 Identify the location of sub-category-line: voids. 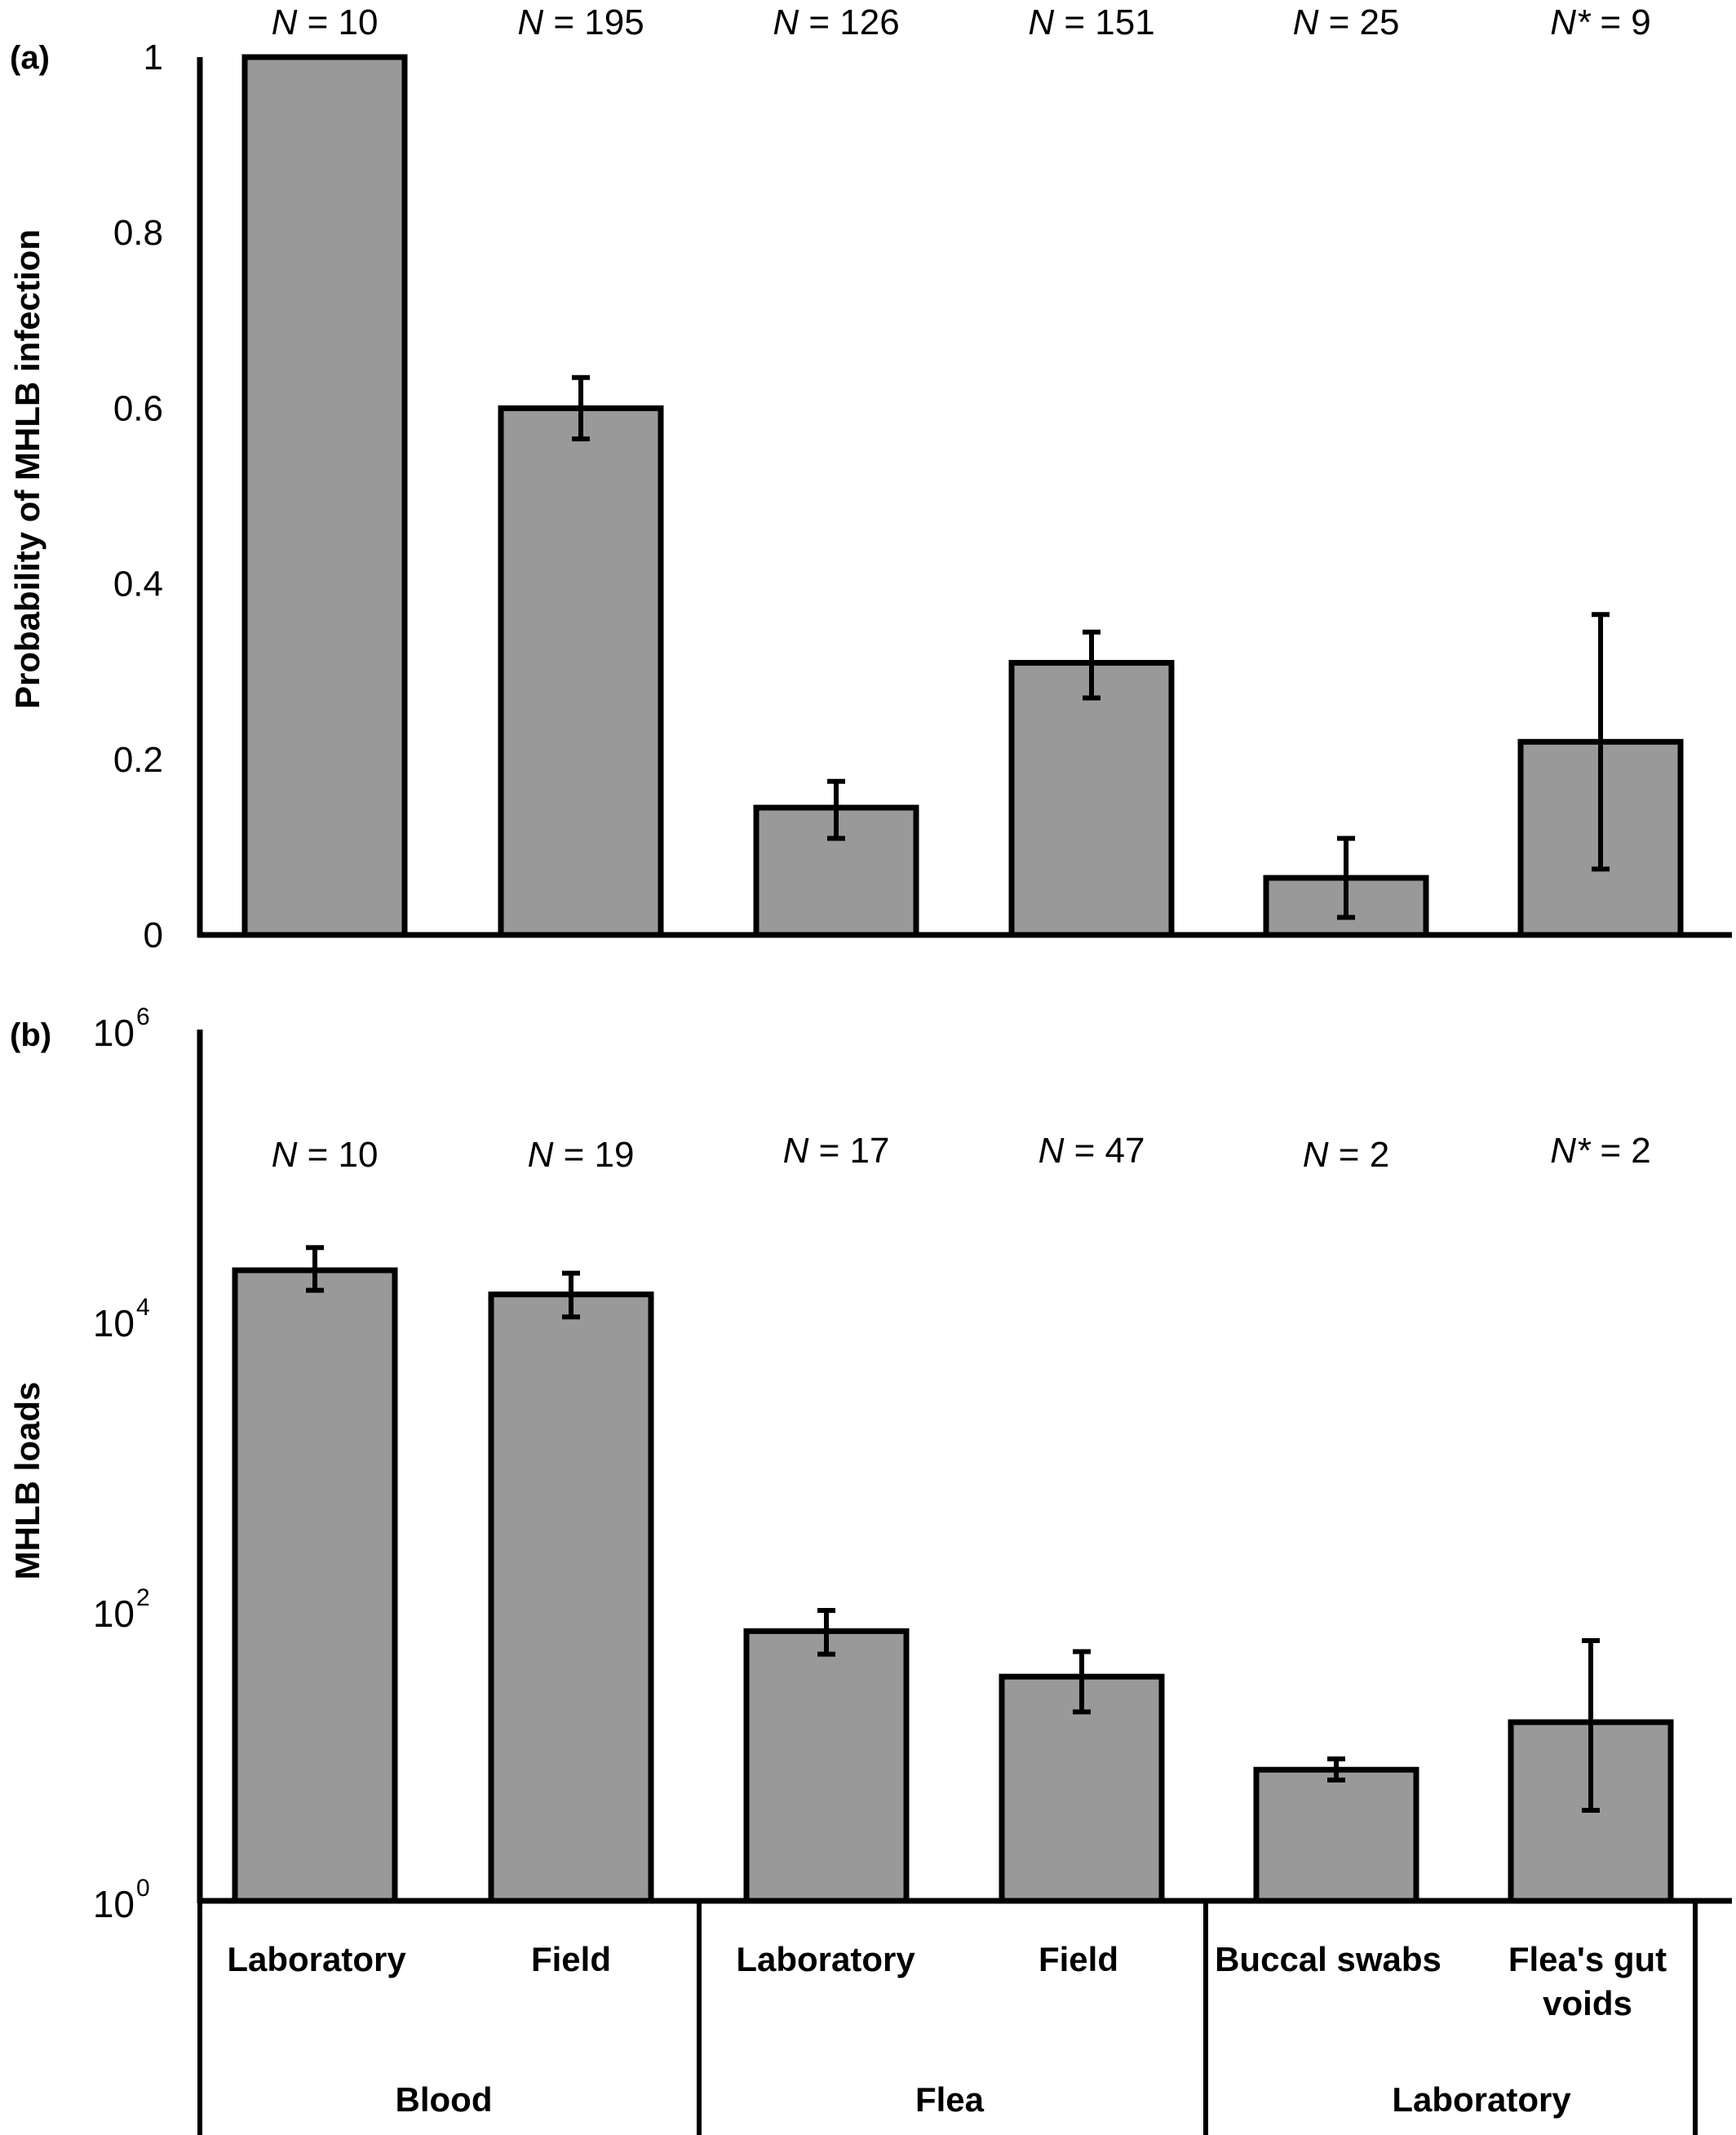
(1587, 2003).